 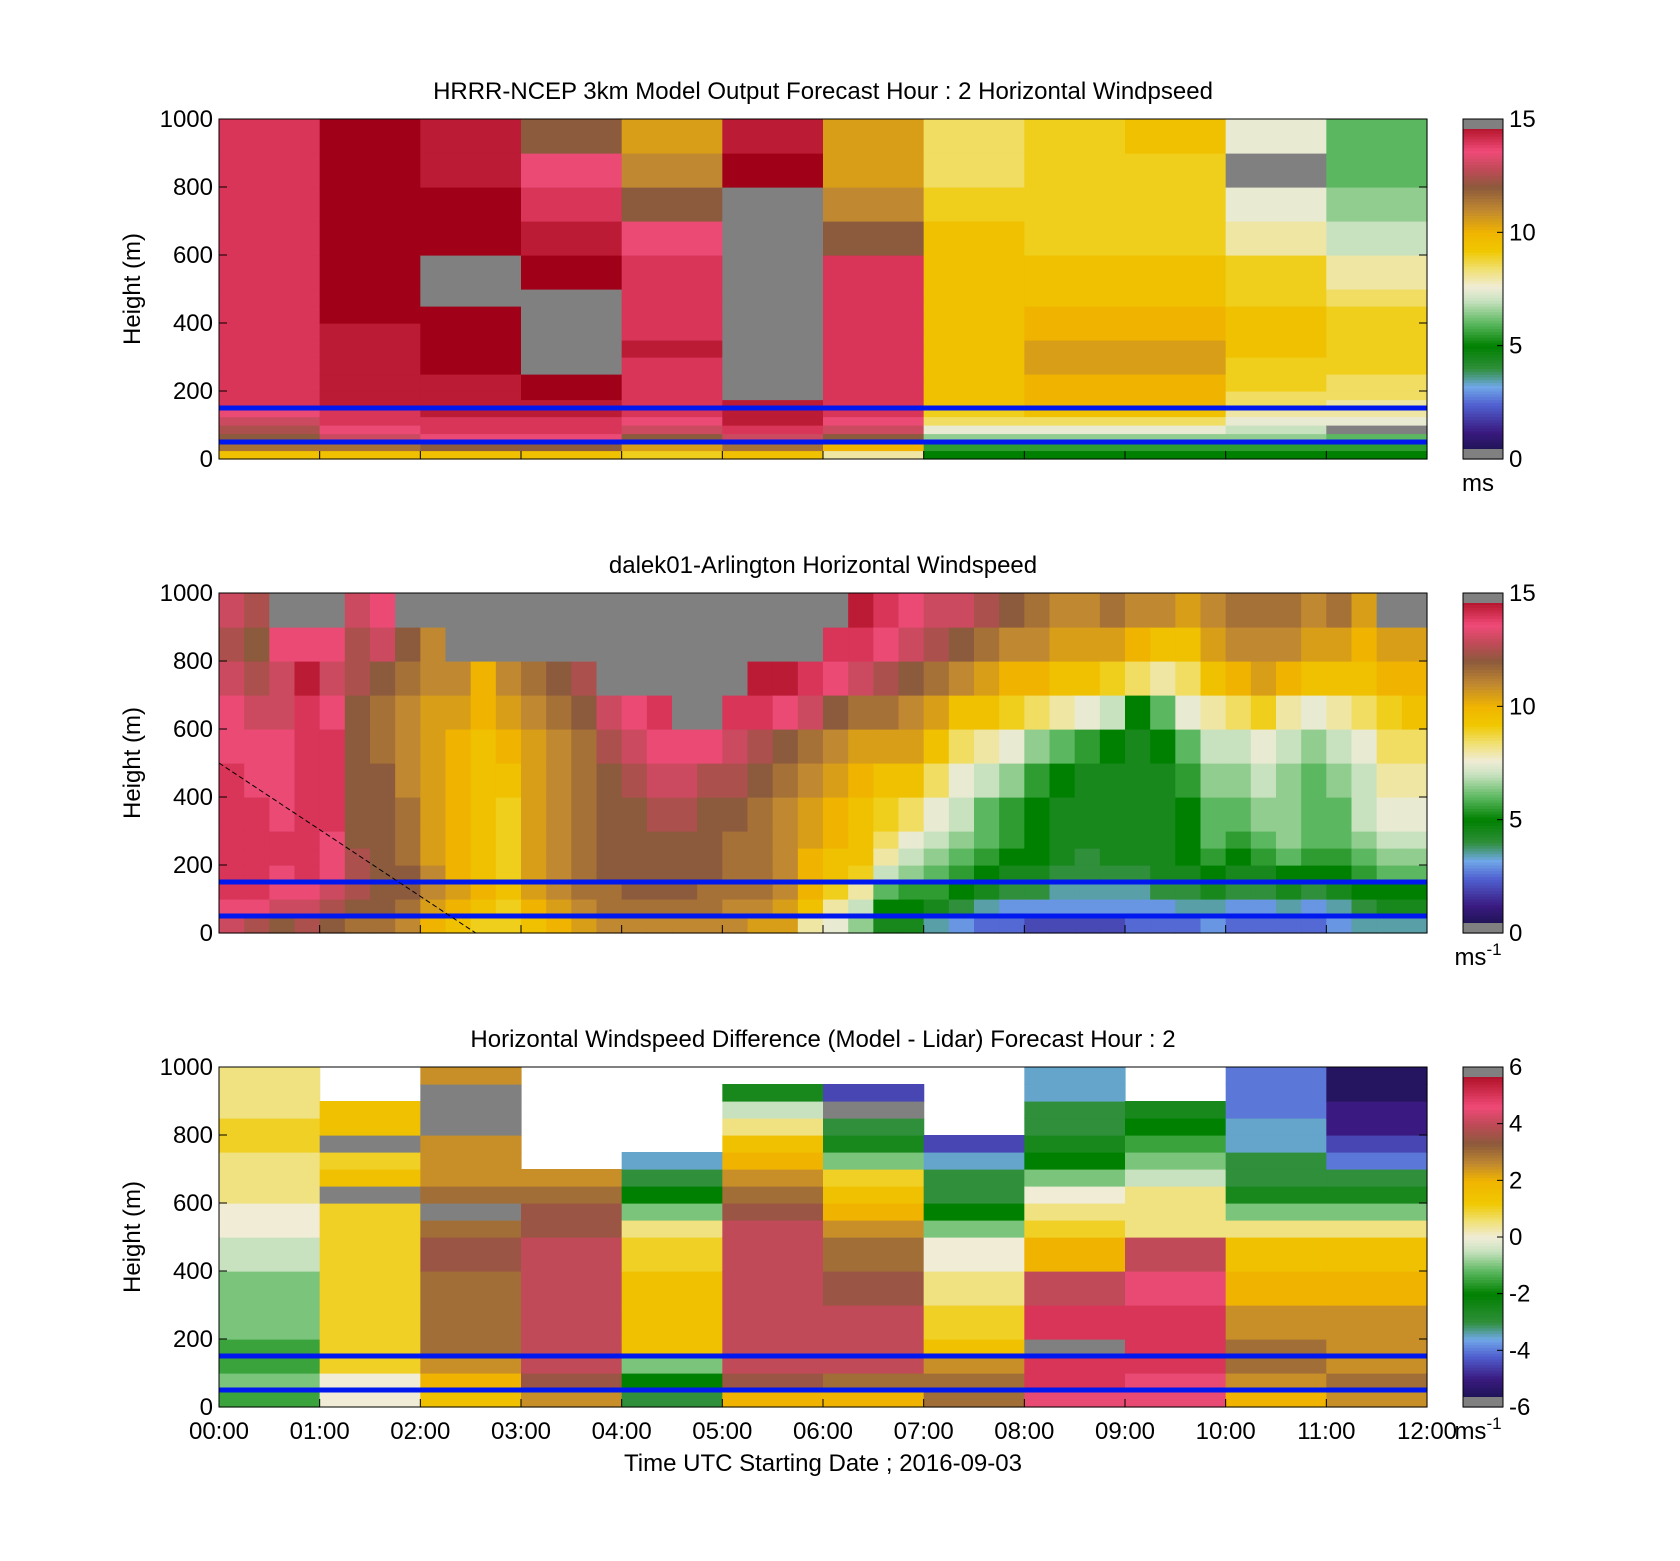 I want to click on colorbar-unit-superscript: -1, so click(x=1493, y=949).